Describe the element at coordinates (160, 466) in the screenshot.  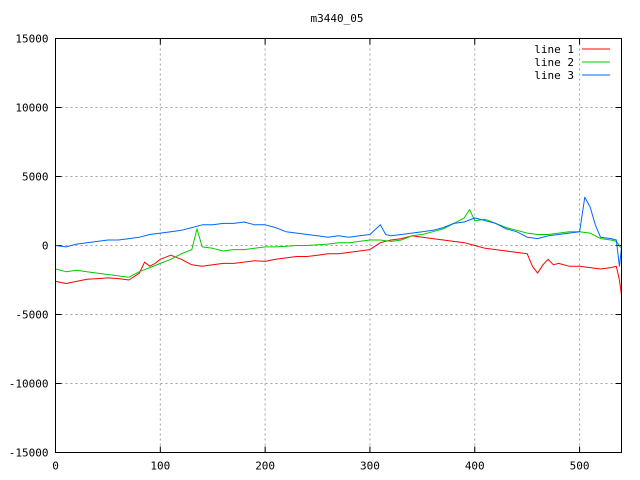
I see `x-tick-label: 100` at that location.